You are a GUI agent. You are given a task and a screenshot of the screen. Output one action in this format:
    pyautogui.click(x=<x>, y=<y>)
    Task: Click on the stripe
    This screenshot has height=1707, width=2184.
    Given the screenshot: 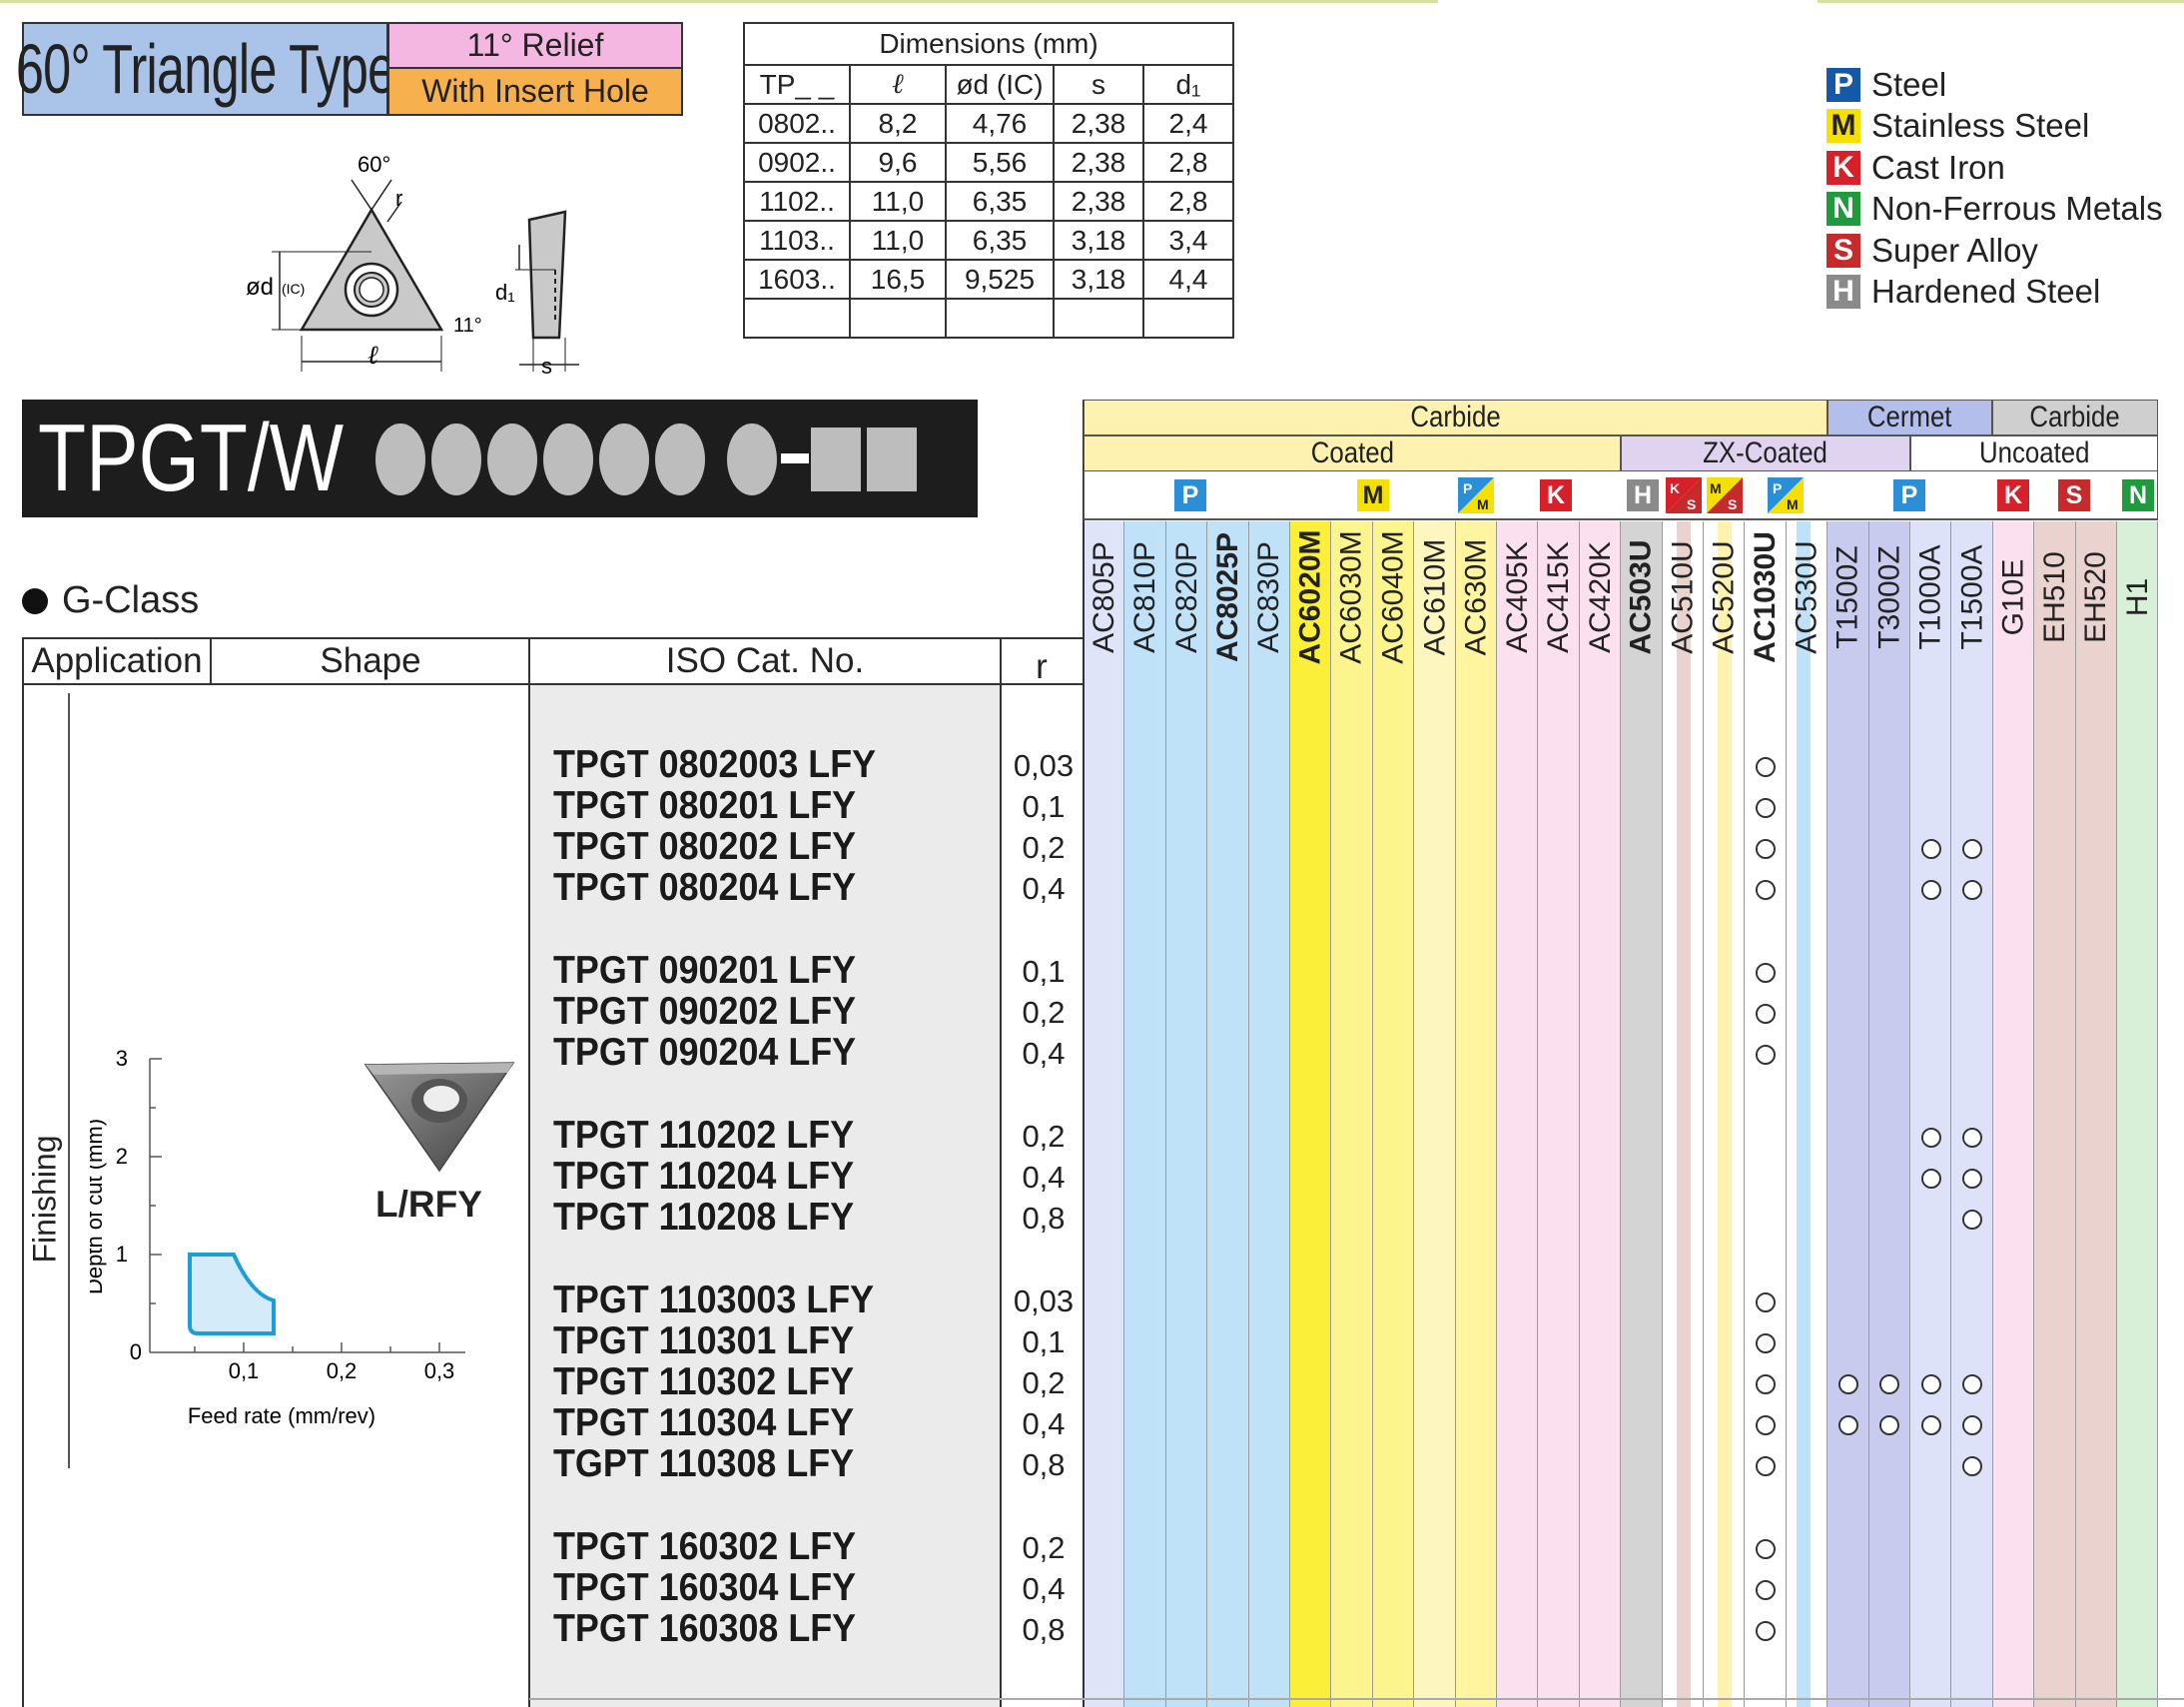 What is the action you would take?
    pyautogui.click(x=1725, y=1114)
    